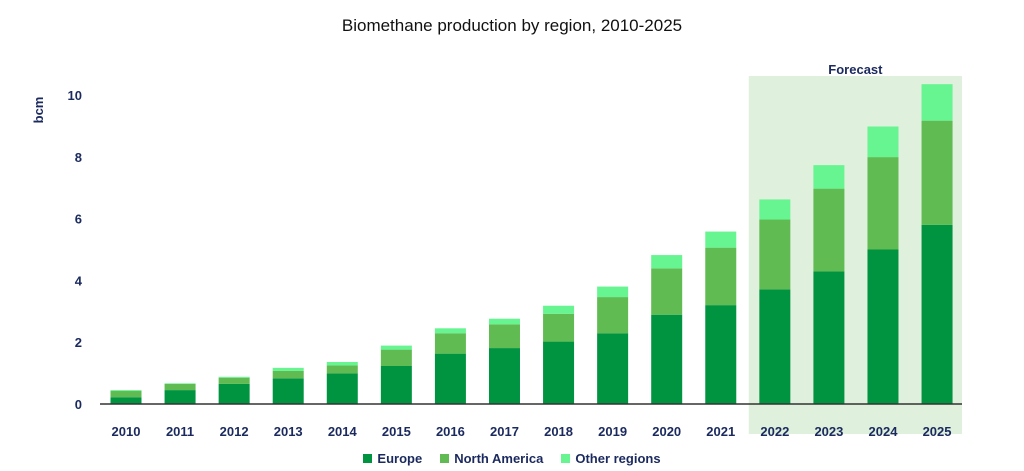  Describe the element at coordinates (504, 431) in the screenshot. I see `x-tick-label: 2017` at that location.